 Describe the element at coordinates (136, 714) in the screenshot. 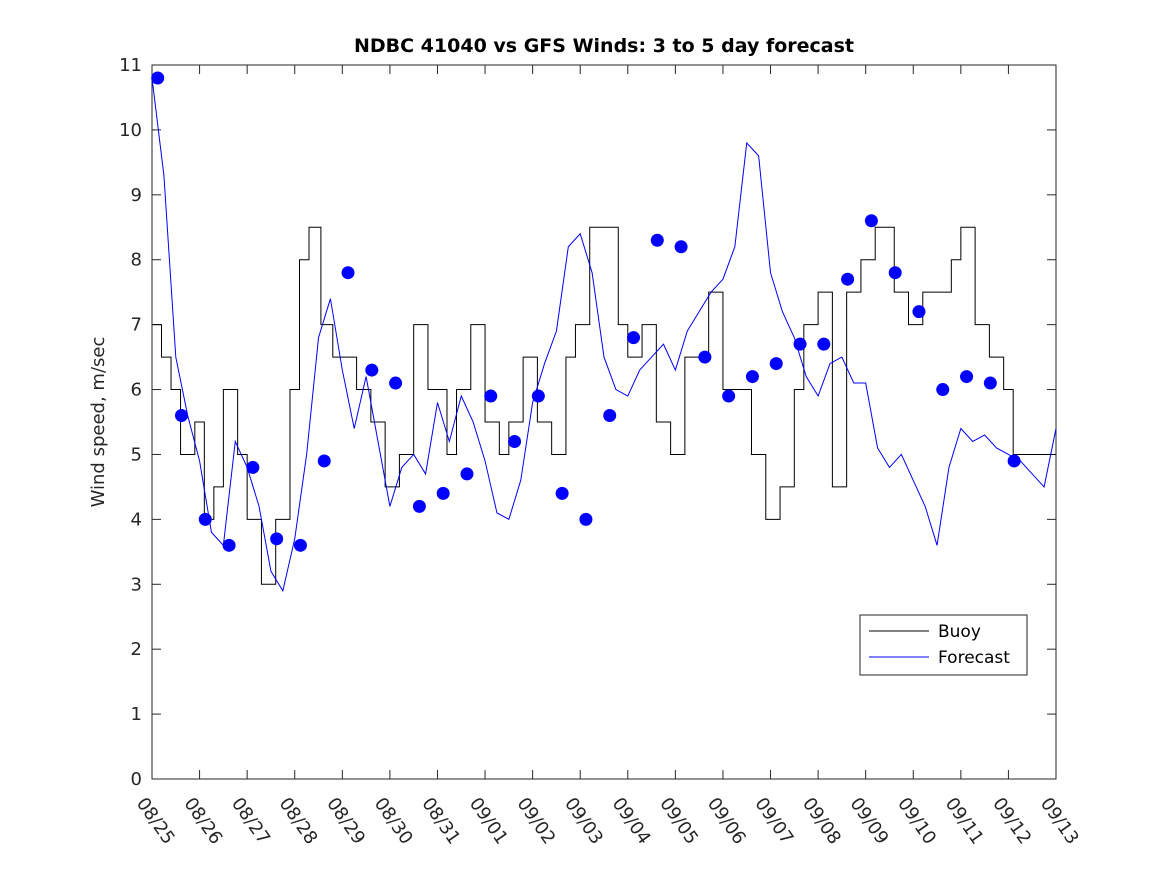

I see `y-tick-label: 1` at that location.